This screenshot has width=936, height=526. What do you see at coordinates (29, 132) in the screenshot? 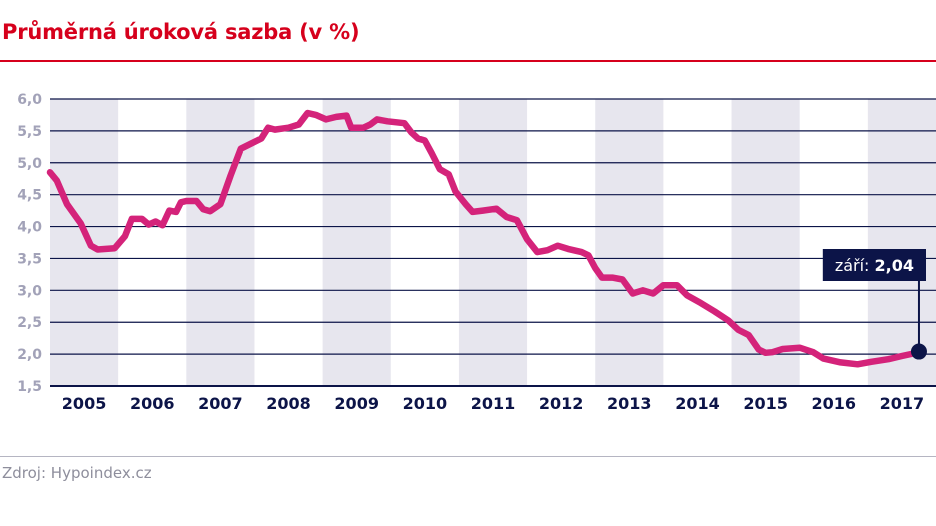
I see `y-tick-label: 5,5` at bounding box center [29, 132].